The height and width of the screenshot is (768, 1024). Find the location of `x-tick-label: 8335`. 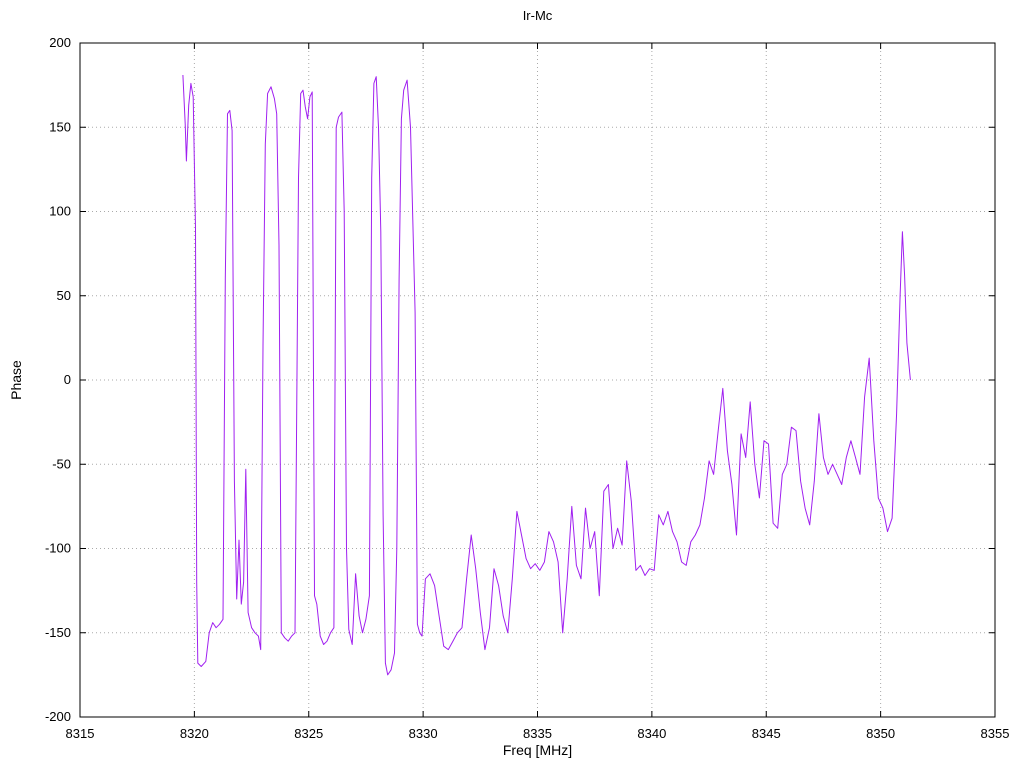

x-tick-label: 8335 is located at coordinates (537, 733).